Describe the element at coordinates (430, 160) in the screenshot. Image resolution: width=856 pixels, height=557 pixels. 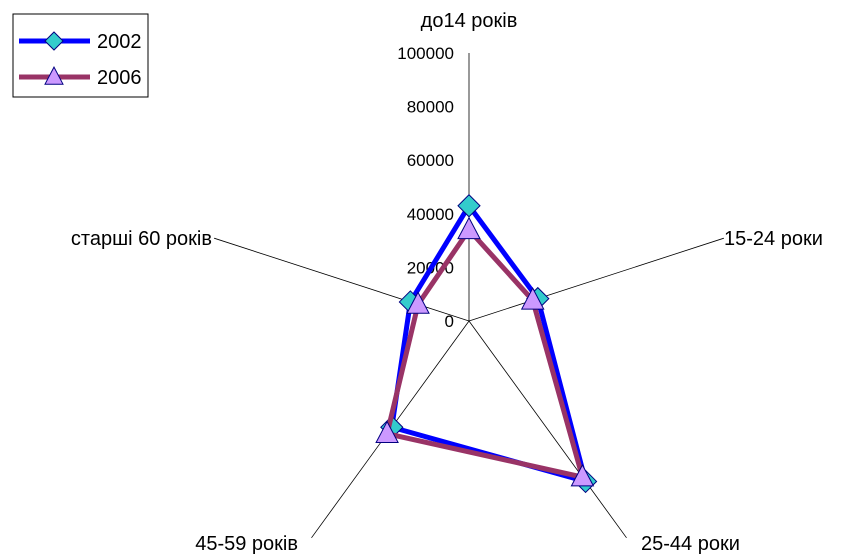
I see `radial-tick-label: 60000` at that location.